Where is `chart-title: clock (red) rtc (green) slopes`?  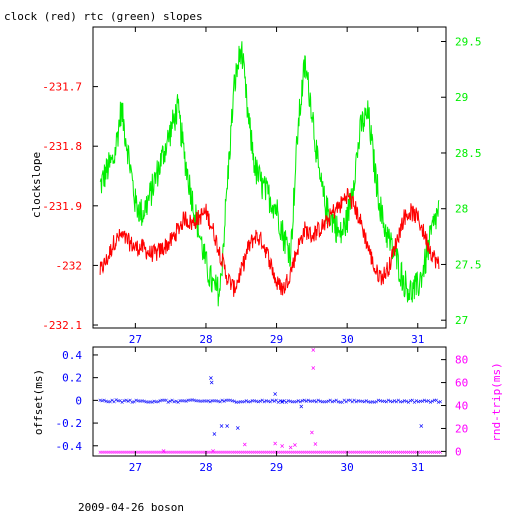
chart-title: clock (red) rtc (green) slopes is located at coordinates (103, 16).